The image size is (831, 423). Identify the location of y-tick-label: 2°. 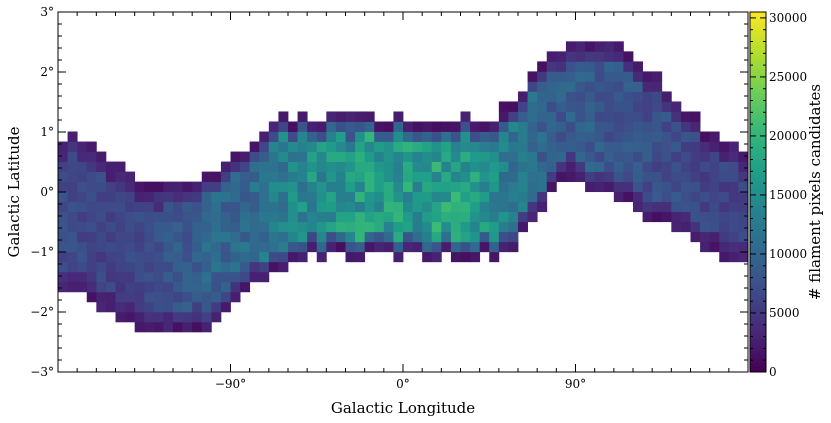
(47, 72).